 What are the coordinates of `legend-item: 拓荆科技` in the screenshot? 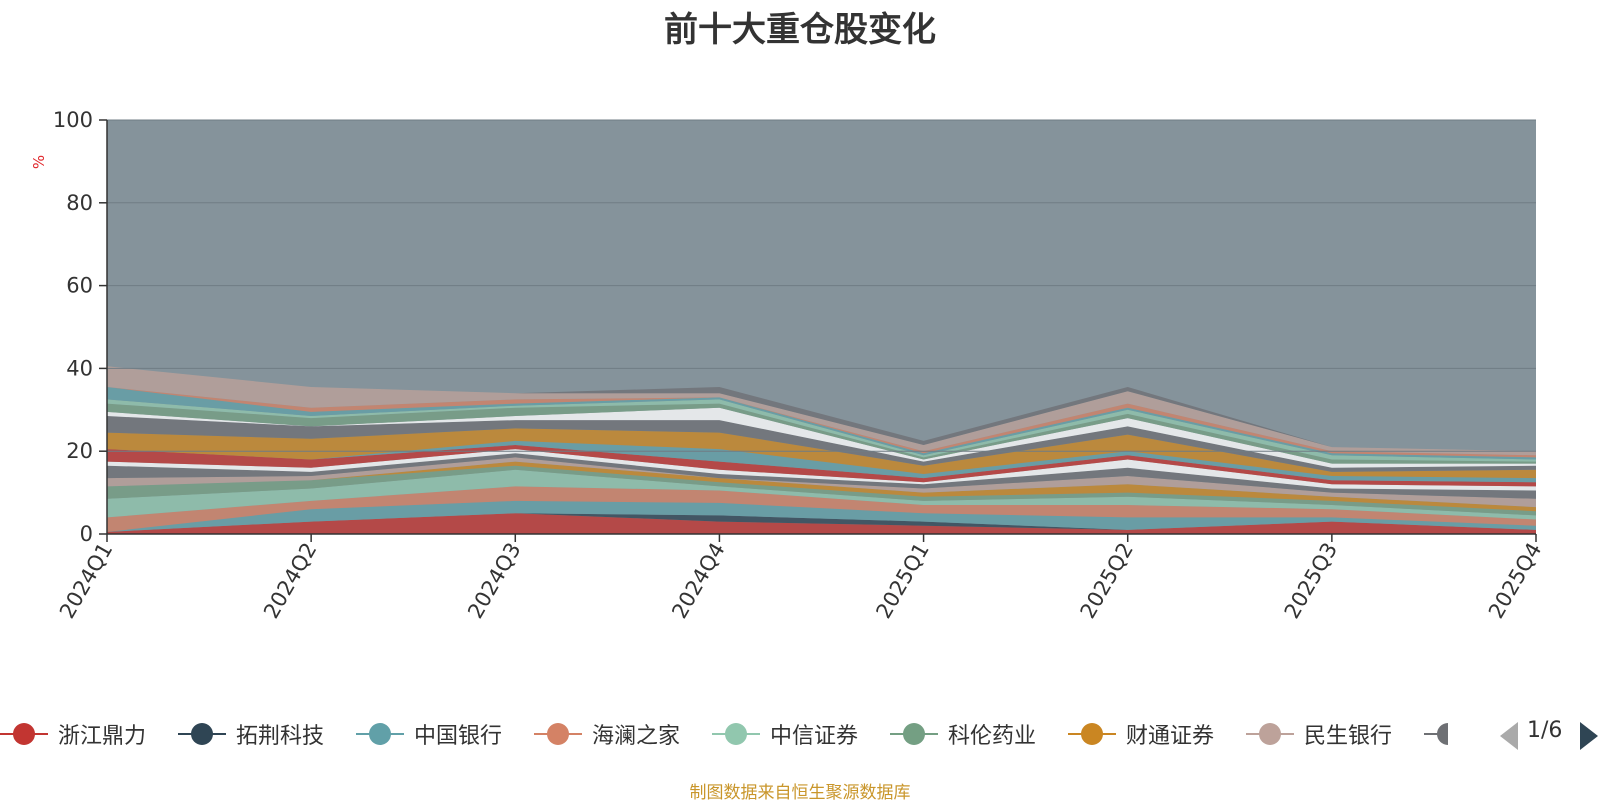 It's located at (251, 734).